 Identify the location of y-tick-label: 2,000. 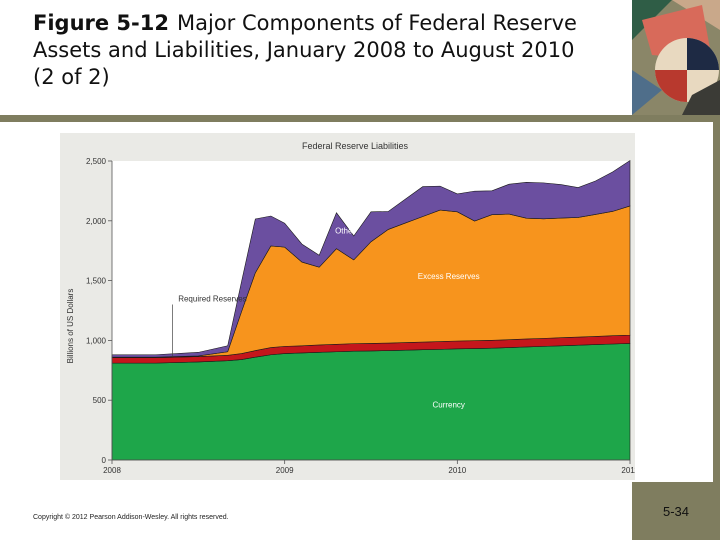
(96, 221).